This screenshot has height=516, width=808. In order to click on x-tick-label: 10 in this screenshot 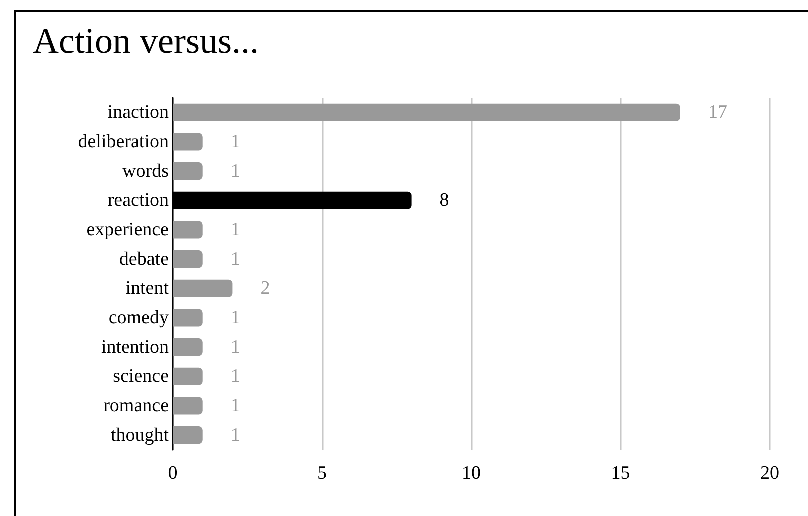, I will do `click(471, 473)`.